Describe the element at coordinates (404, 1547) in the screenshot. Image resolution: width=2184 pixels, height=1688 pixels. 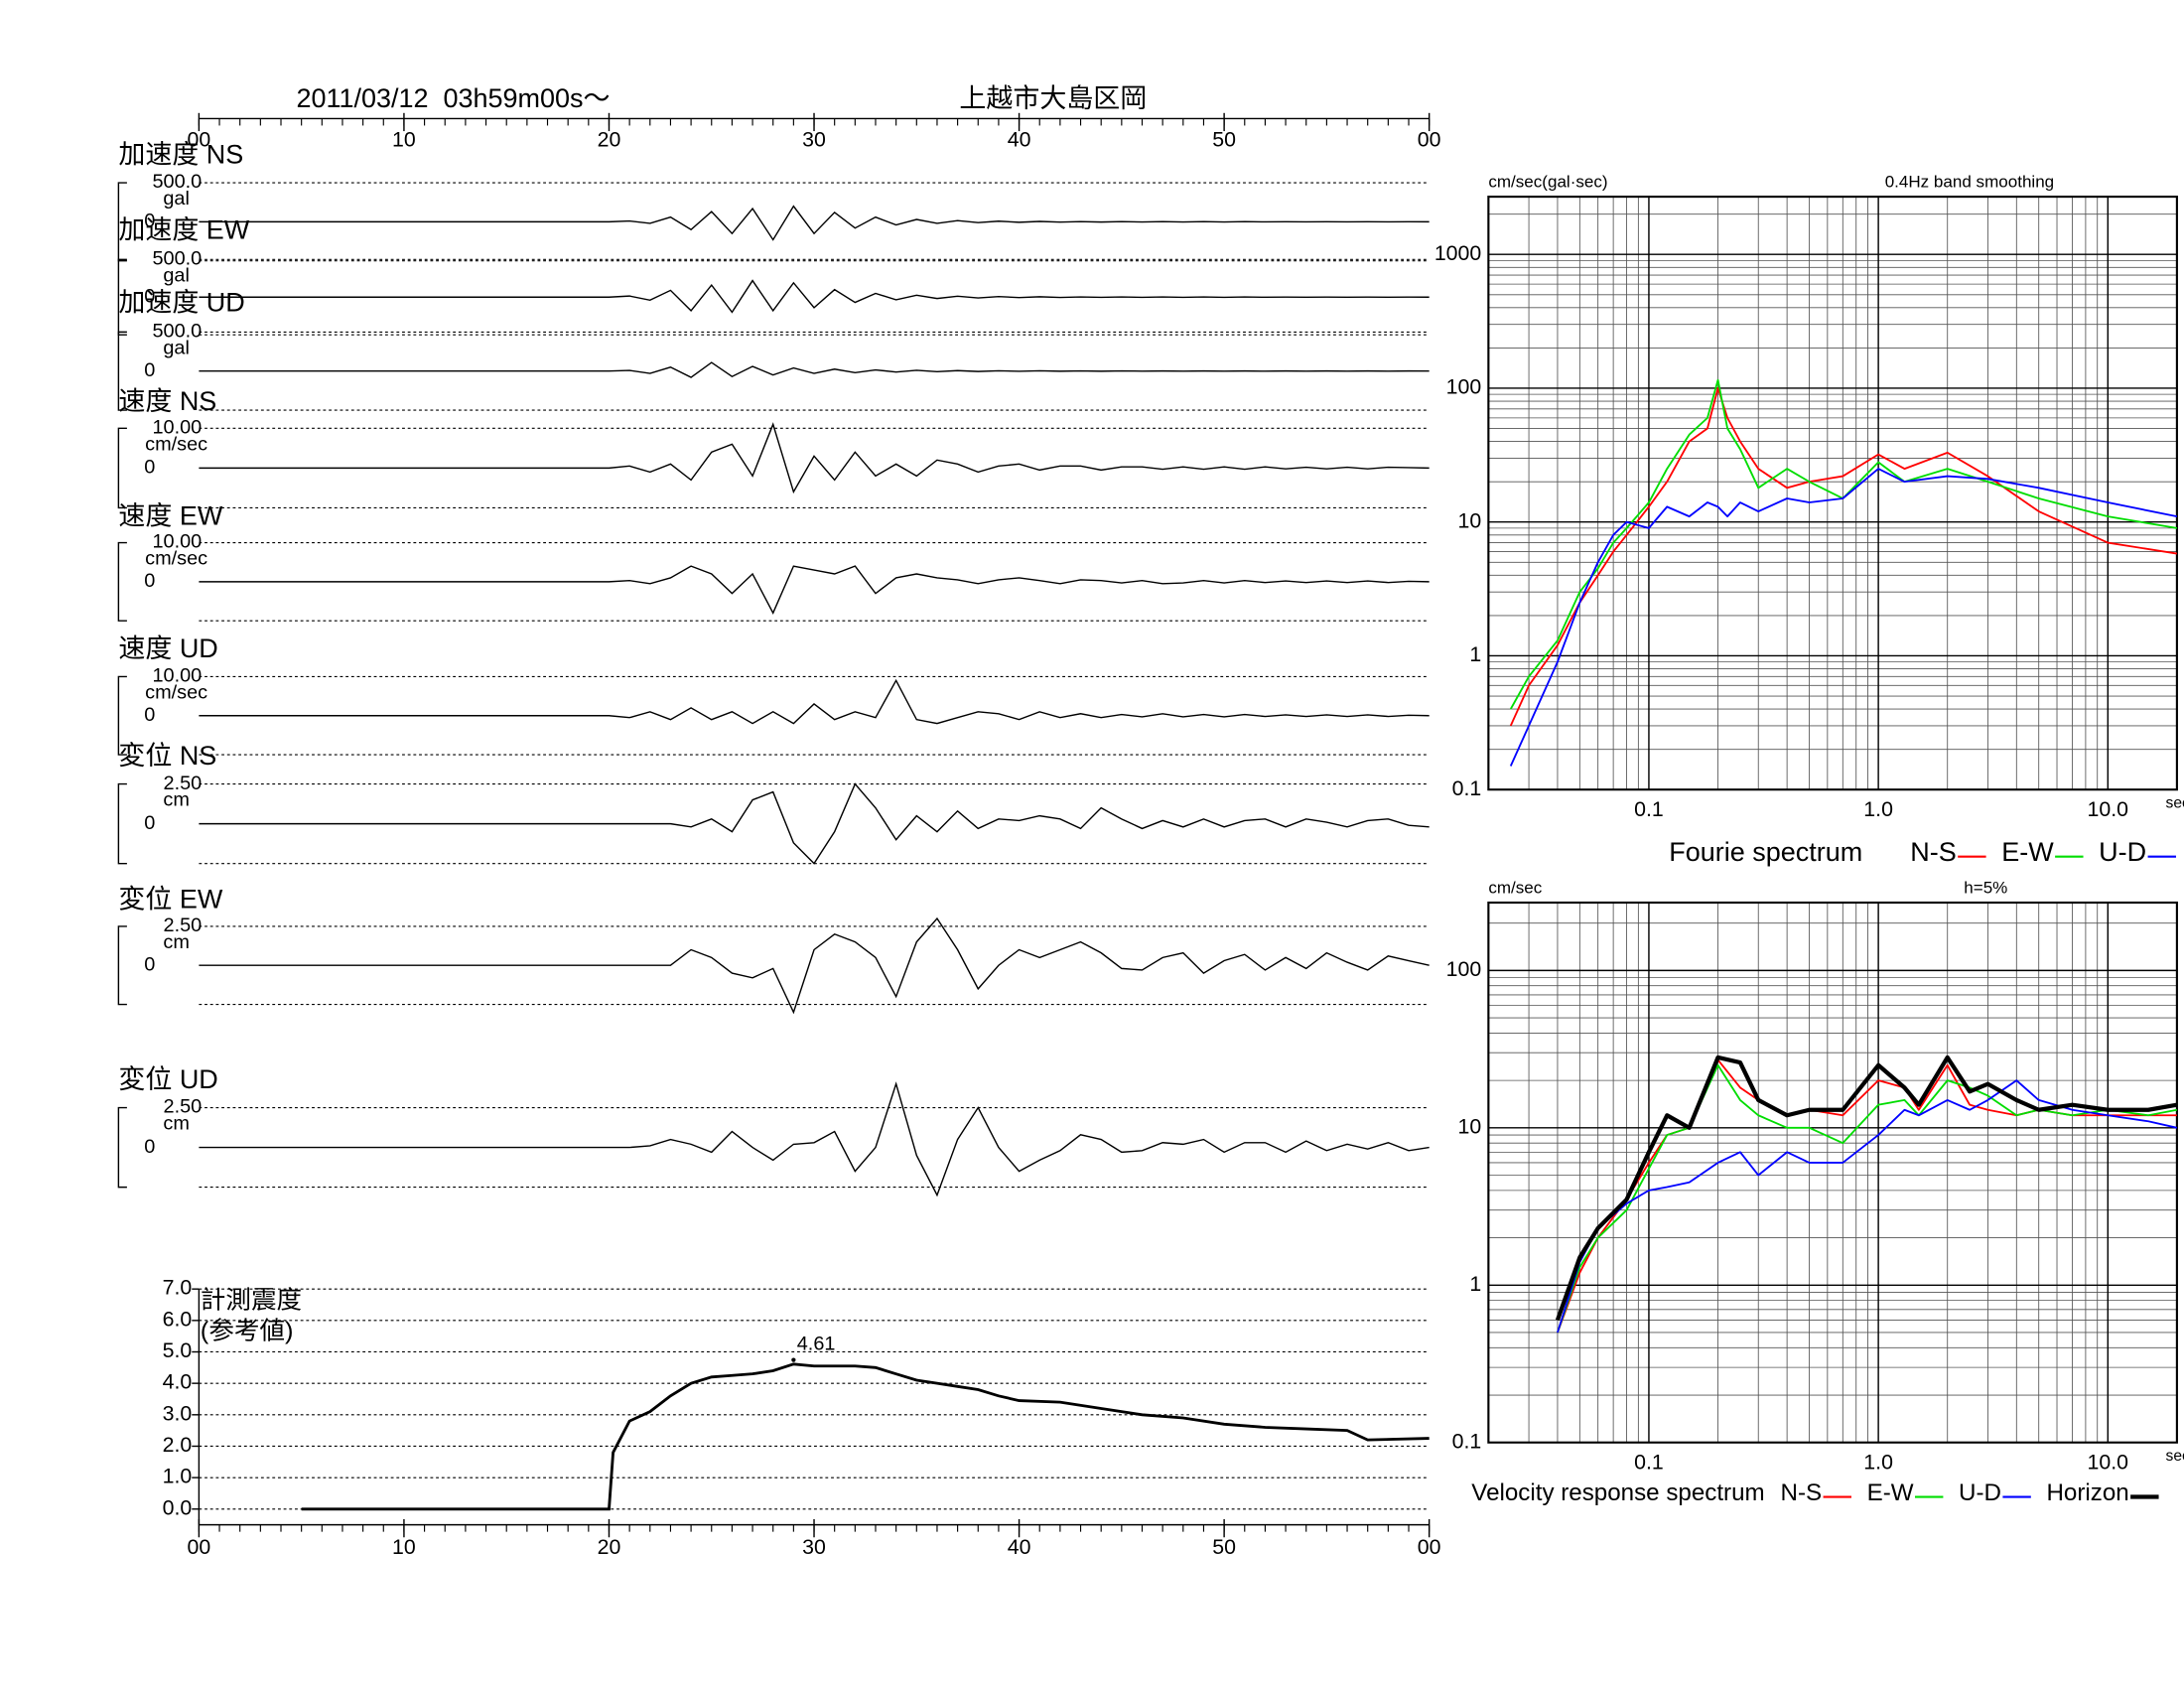
I see `x-tick-label: 10` at that location.